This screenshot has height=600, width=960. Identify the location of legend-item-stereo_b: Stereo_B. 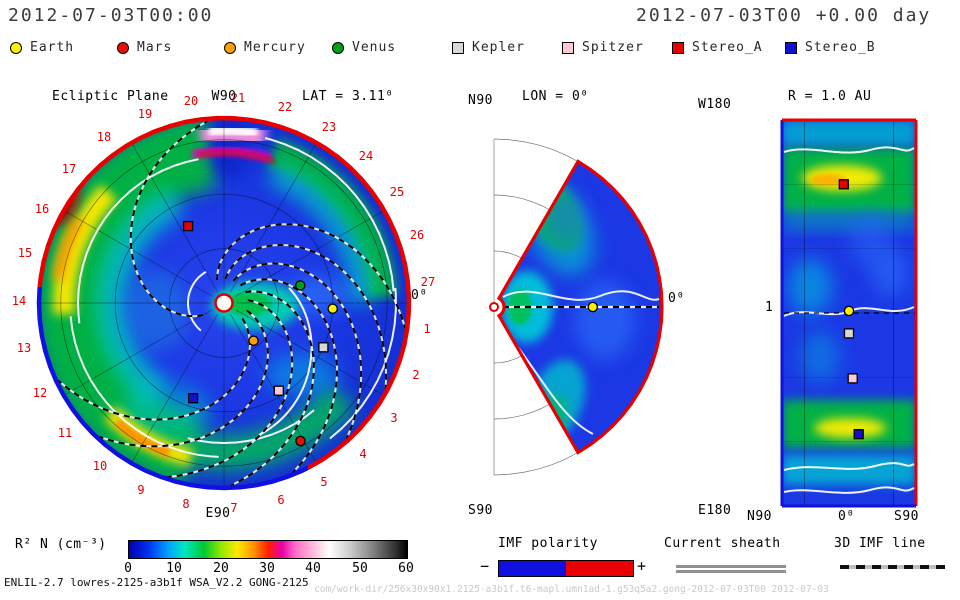
(830, 47).